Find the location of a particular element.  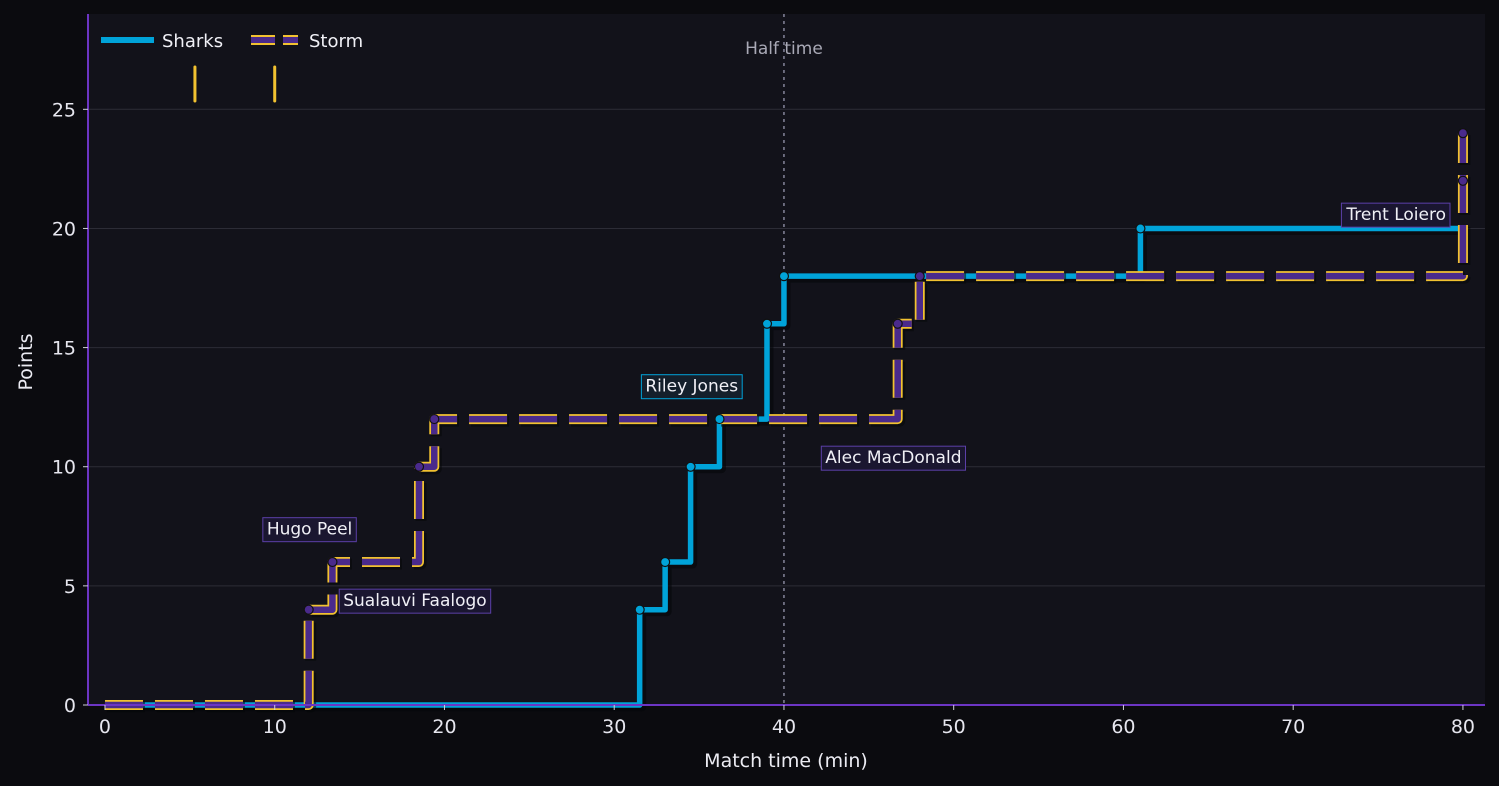

y-axis-title: Points is located at coordinates (26, 361).